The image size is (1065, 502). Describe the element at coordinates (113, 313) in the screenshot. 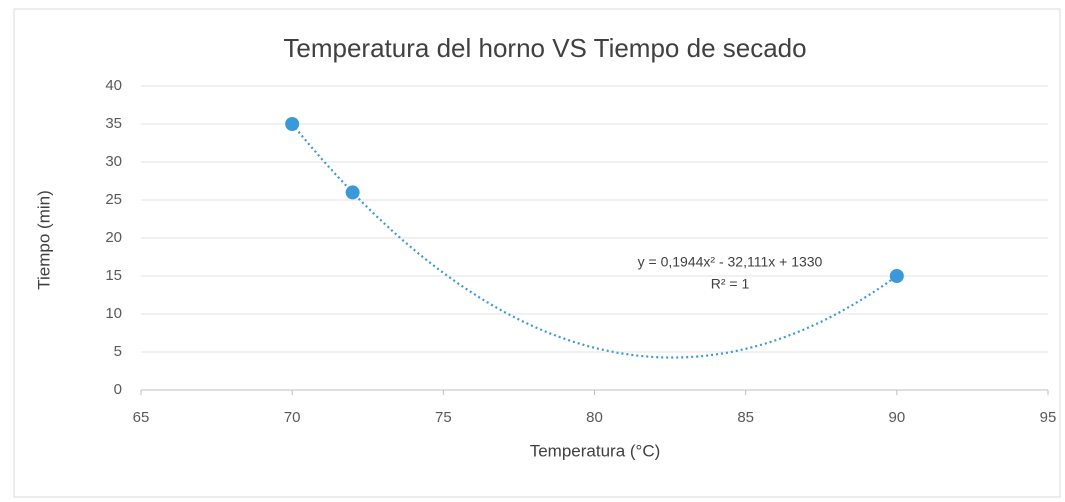

I see `y-tick-label: 10` at that location.